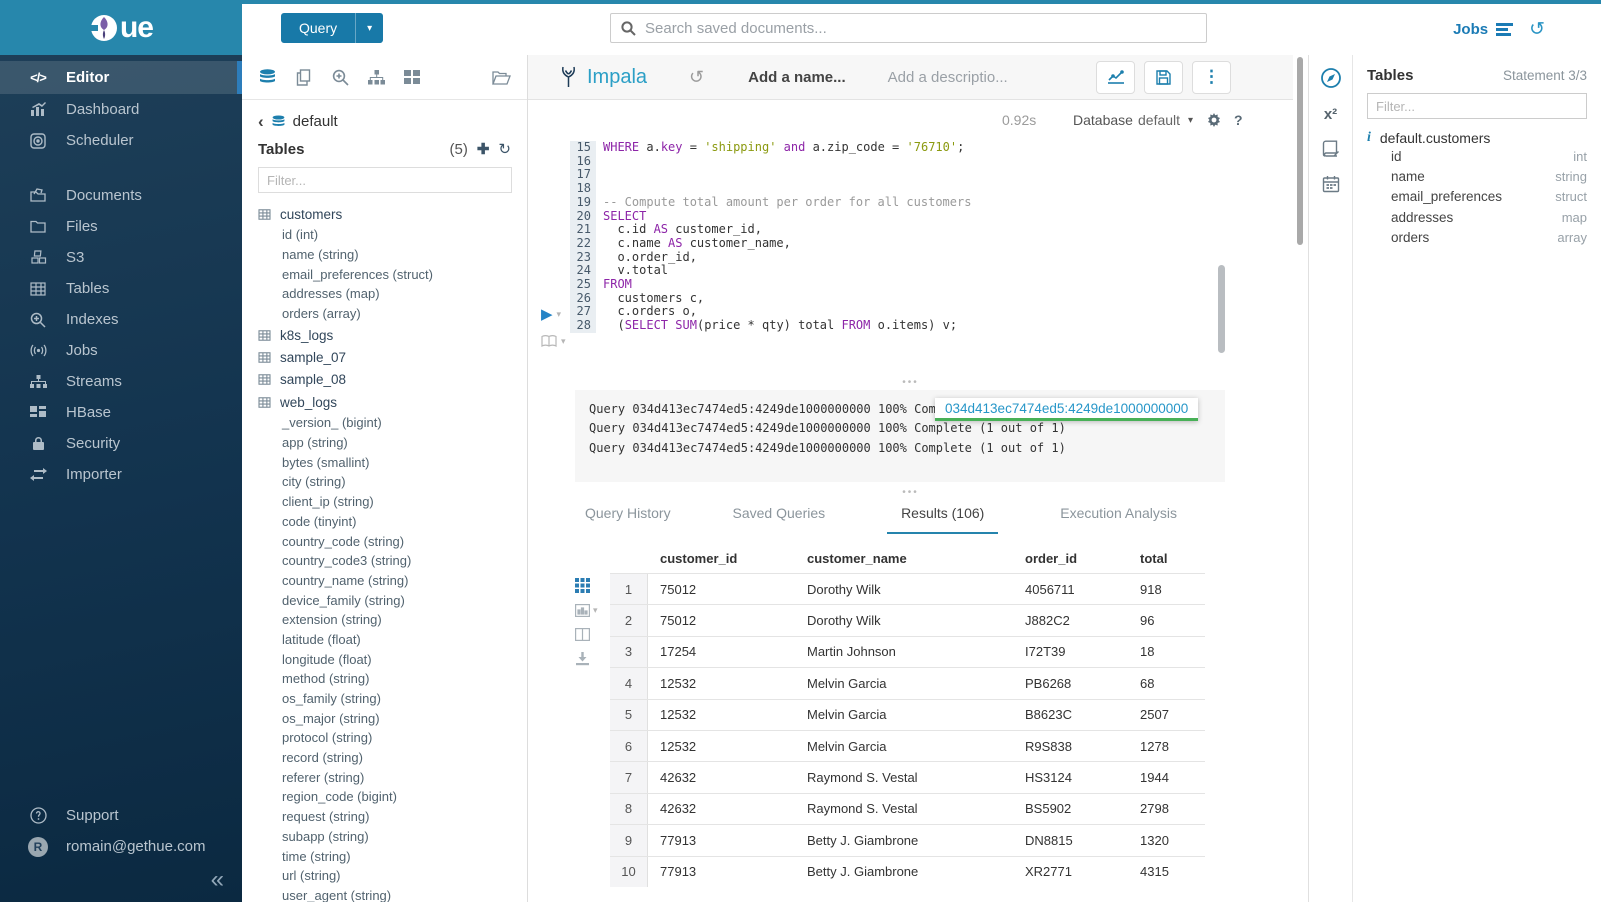 The image size is (1601, 902). I want to click on column-entry: longitude (float), so click(327, 659).